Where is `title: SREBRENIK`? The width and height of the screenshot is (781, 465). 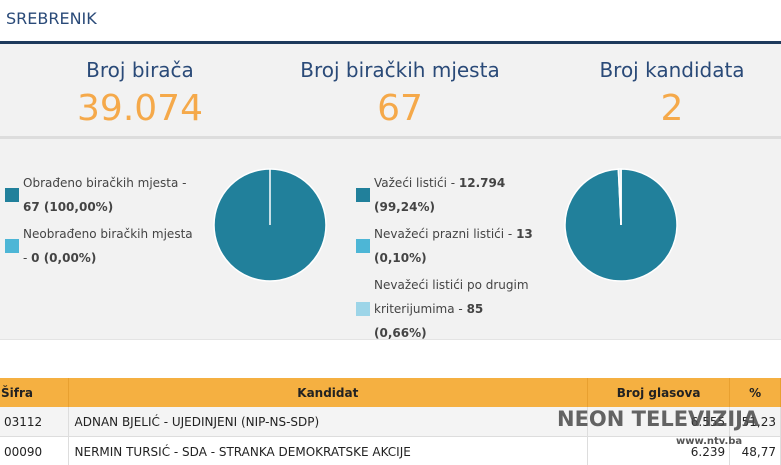
title: SREBRENIK is located at coordinates (51, 18).